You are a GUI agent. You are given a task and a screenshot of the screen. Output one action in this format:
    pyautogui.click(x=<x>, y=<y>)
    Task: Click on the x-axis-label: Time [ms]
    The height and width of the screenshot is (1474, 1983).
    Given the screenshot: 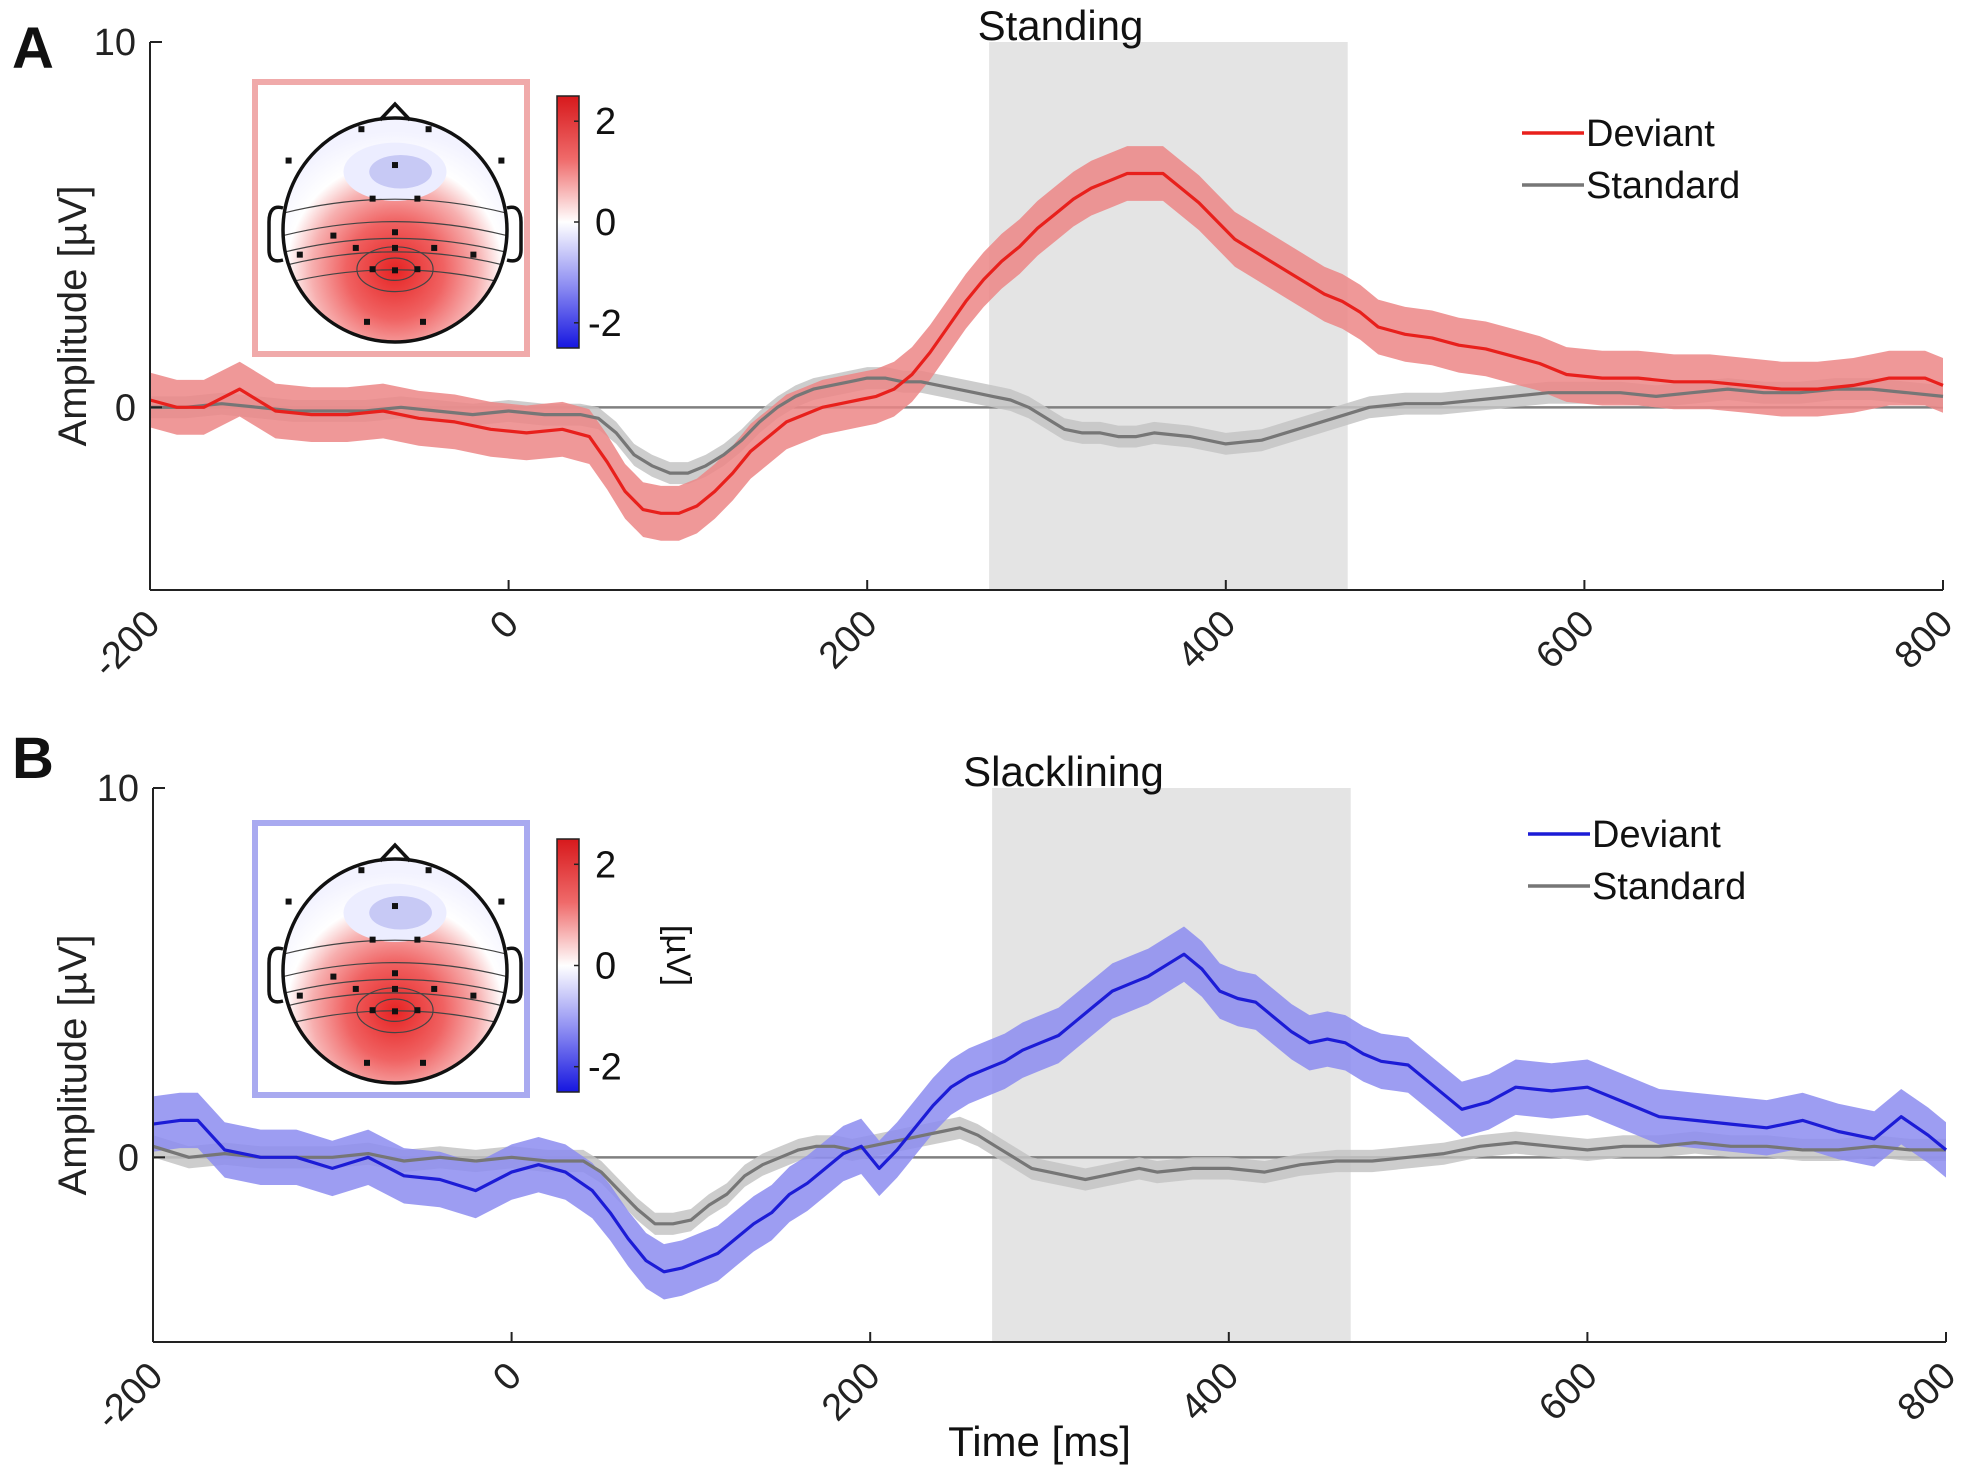 What is the action you would take?
    pyautogui.click(x=1039, y=1441)
    